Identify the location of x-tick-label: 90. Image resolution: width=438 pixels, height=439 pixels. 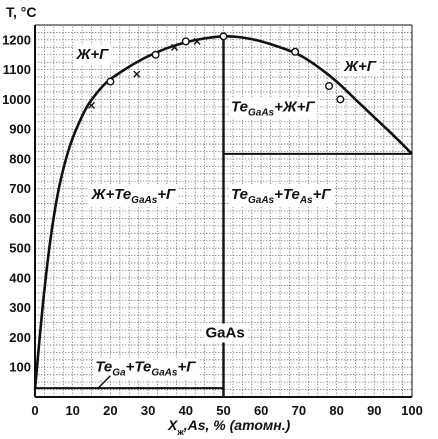
(374, 410).